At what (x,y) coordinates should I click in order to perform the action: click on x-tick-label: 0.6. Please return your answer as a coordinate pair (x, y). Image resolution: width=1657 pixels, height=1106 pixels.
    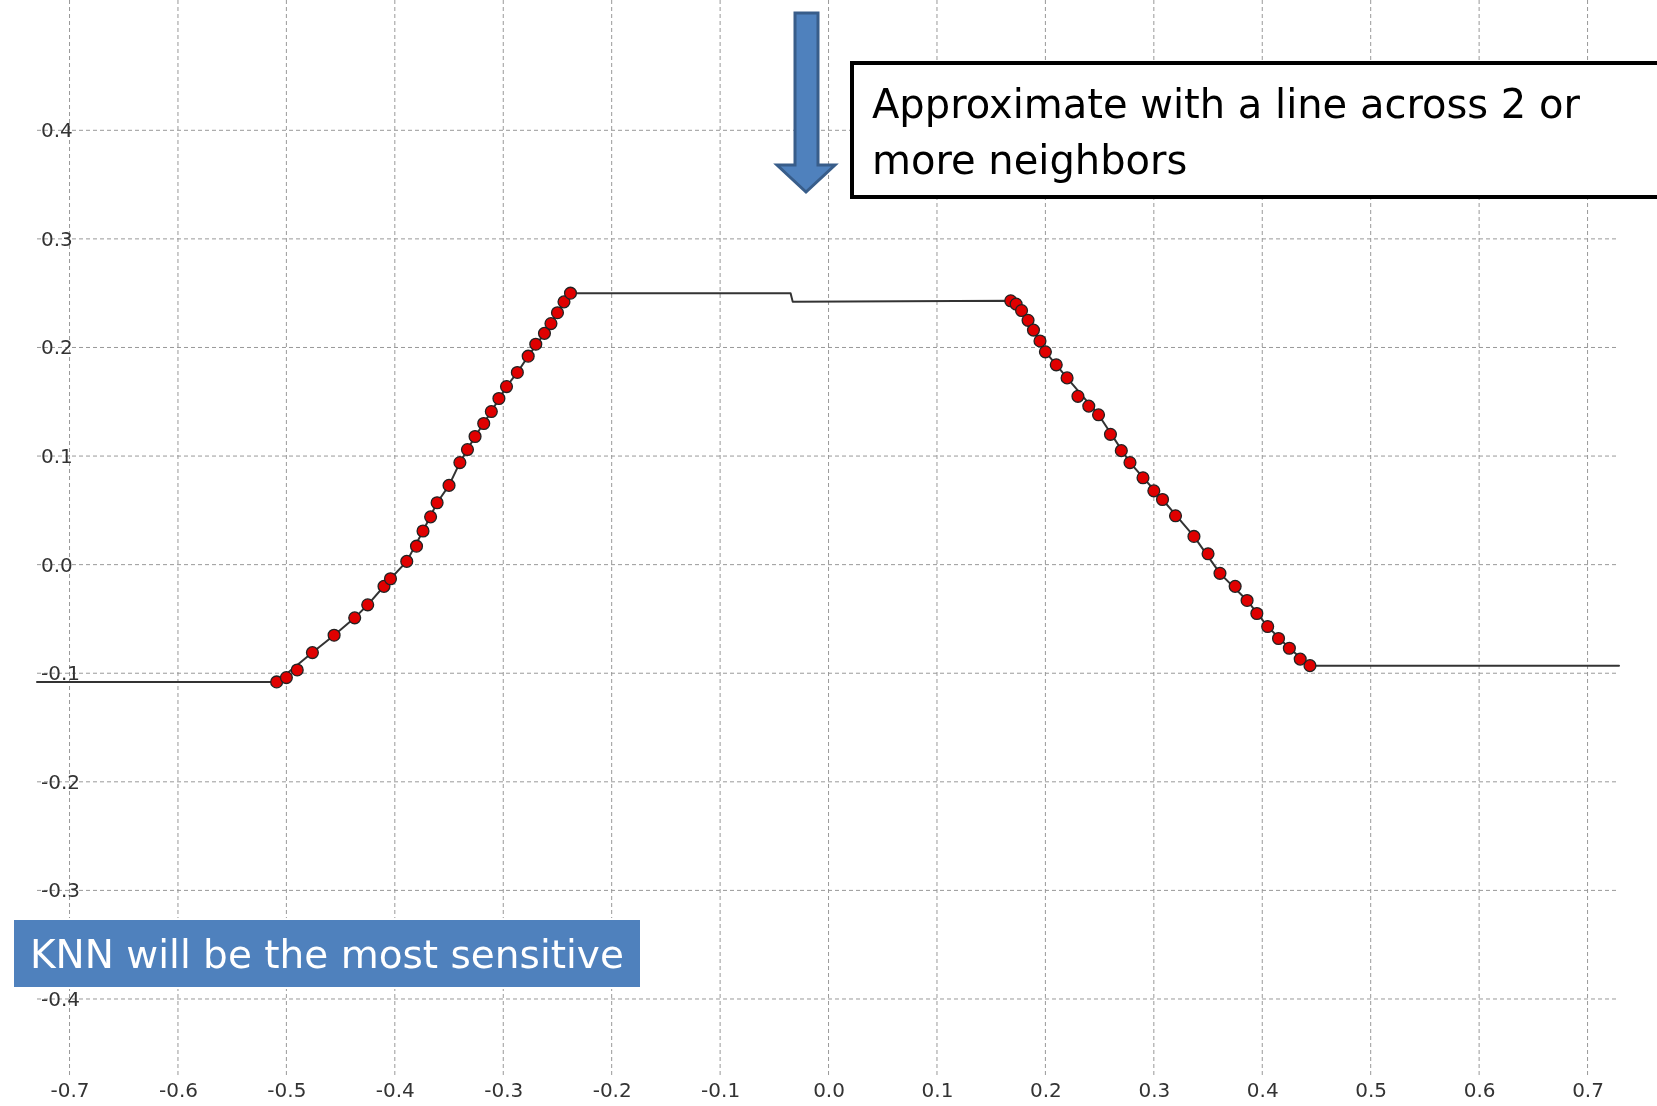
    Looking at the image, I should click on (1479, 1090).